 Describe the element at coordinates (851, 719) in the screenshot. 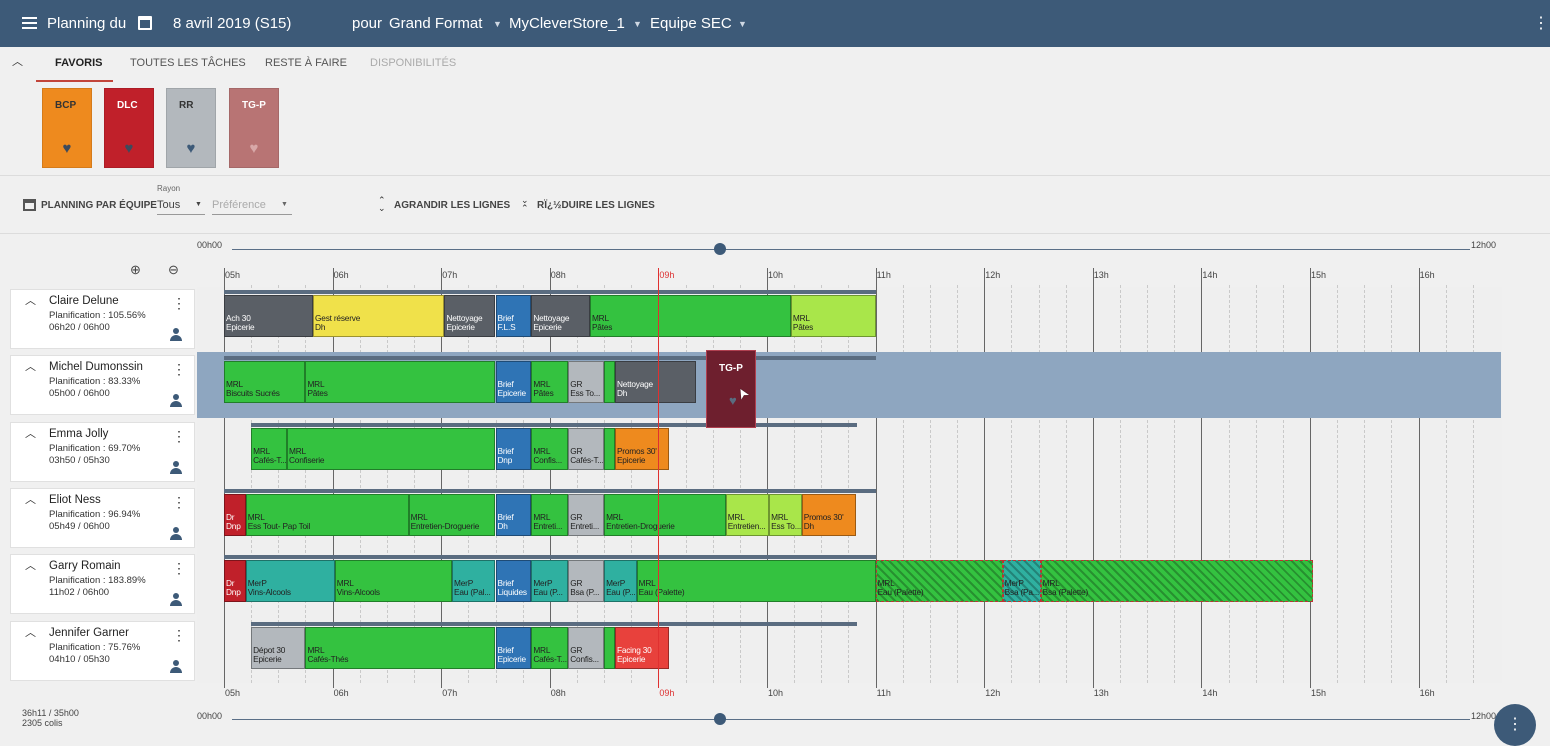

I see `range-slider-track-bottom` at that location.